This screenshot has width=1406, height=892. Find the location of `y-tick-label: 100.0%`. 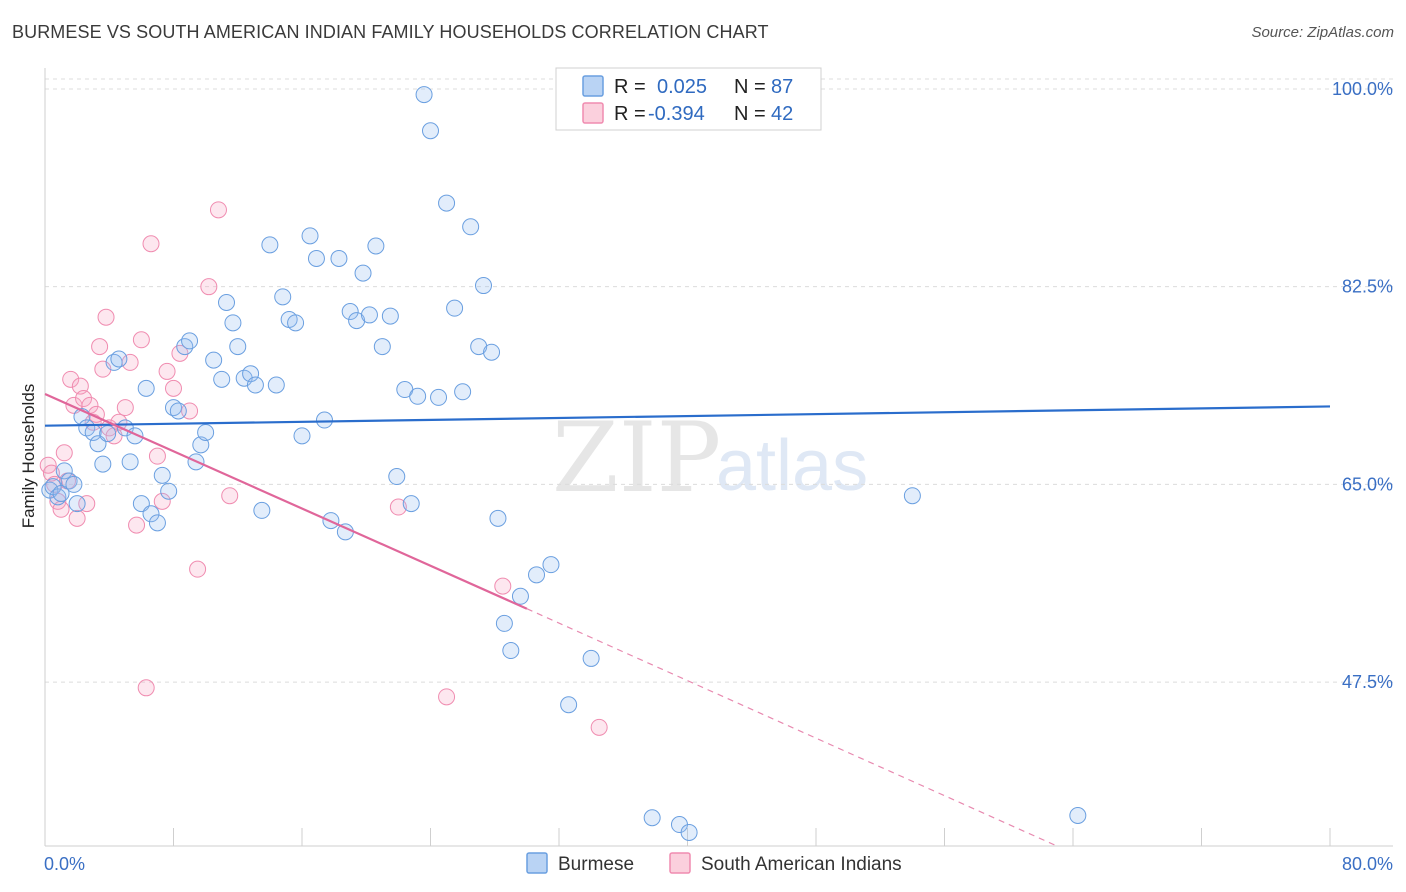

y-tick-label: 100.0% is located at coordinates (1362, 89).